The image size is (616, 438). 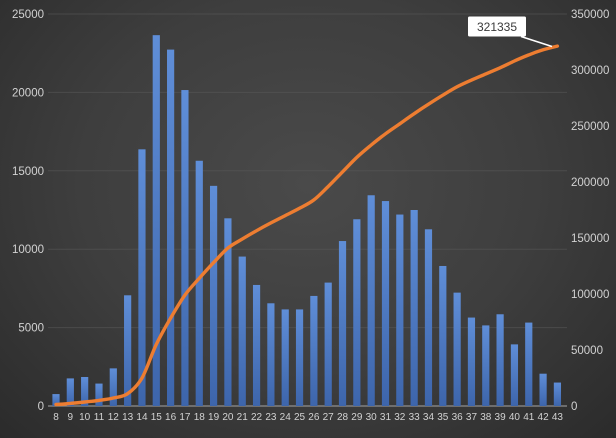 I want to click on x-axis-tick-34: 34, so click(x=429, y=417).